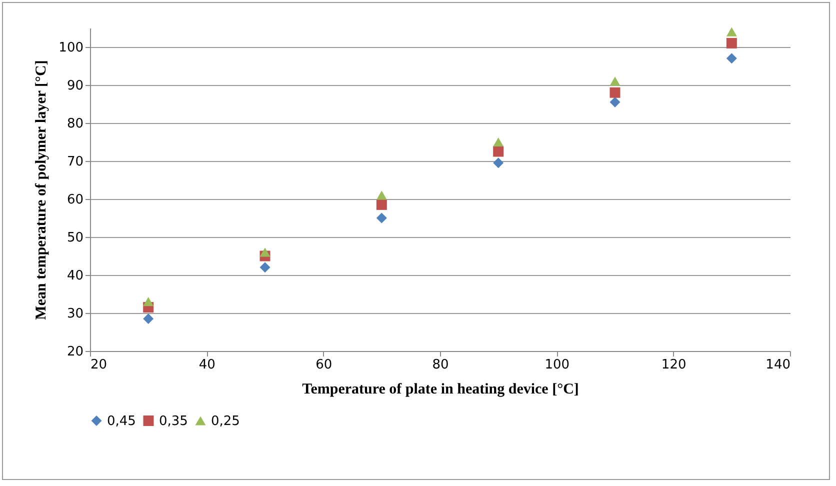 The height and width of the screenshot is (486, 836). I want to click on y-tick-label: 80, so click(75, 124).